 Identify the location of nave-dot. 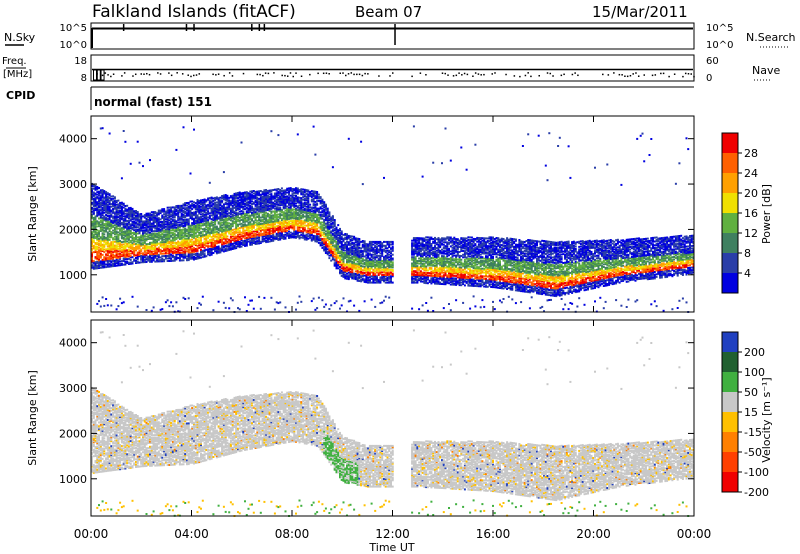
(229, 73).